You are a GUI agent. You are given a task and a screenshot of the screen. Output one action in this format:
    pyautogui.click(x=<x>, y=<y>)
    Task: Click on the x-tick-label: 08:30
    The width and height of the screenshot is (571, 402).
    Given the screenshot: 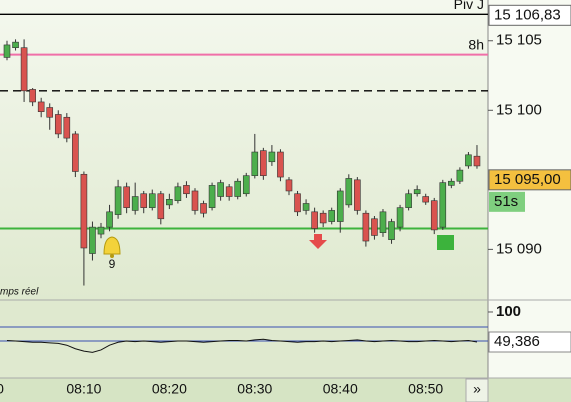 What is the action you would take?
    pyautogui.click(x=254, y=389)
    